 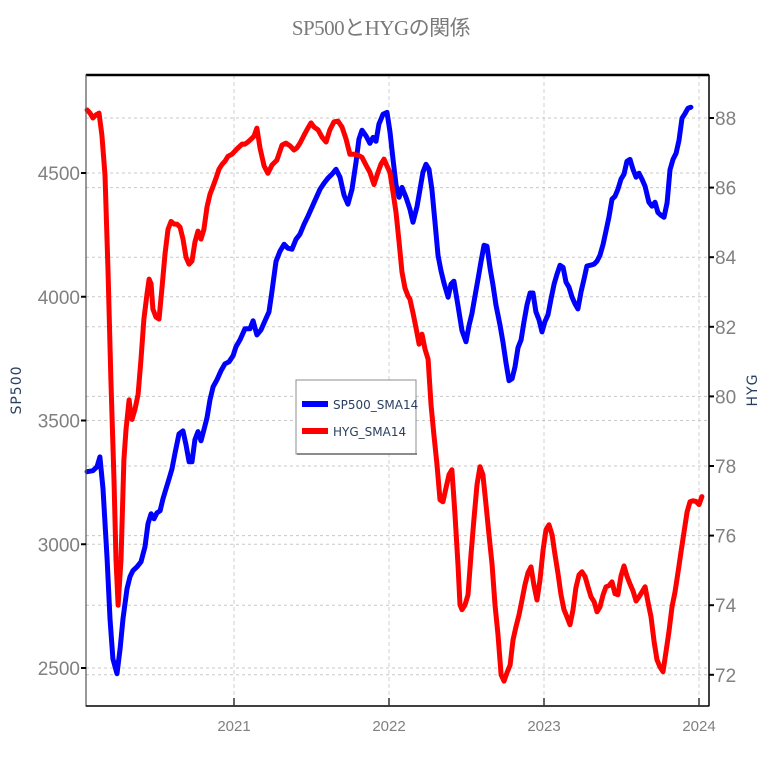 What do you see at coordinates (59, 422) in the screenshot?
I see `y-tick-label: 3500` at bounding box center [59, 422].